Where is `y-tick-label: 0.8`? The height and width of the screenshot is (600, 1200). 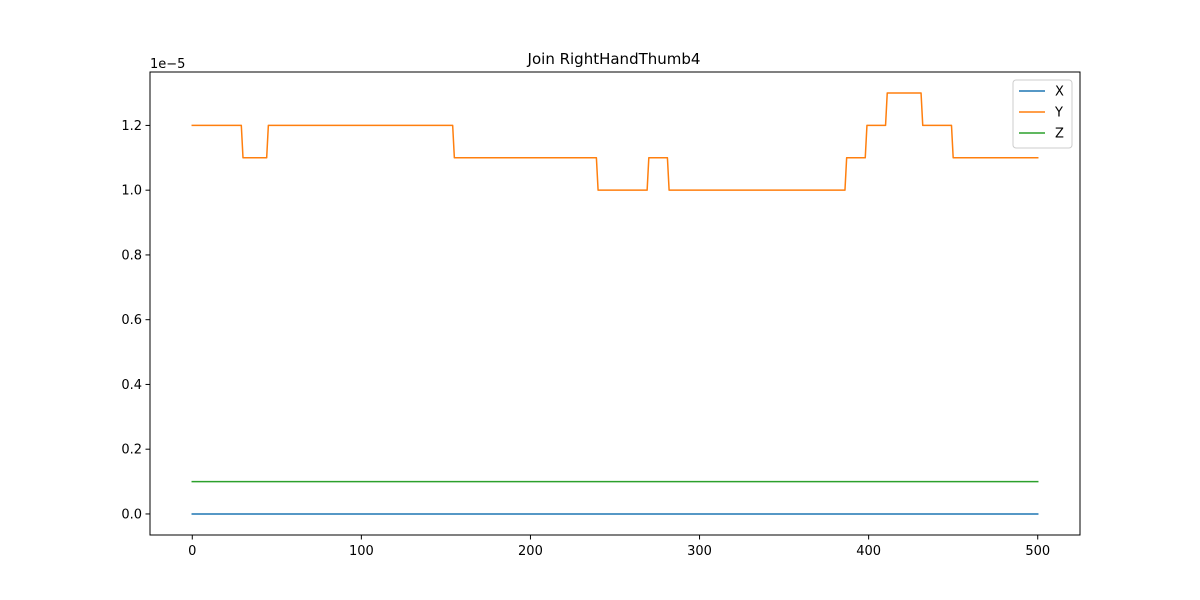 y-tick-label: 0.8 is located at coordinates (131, 255).